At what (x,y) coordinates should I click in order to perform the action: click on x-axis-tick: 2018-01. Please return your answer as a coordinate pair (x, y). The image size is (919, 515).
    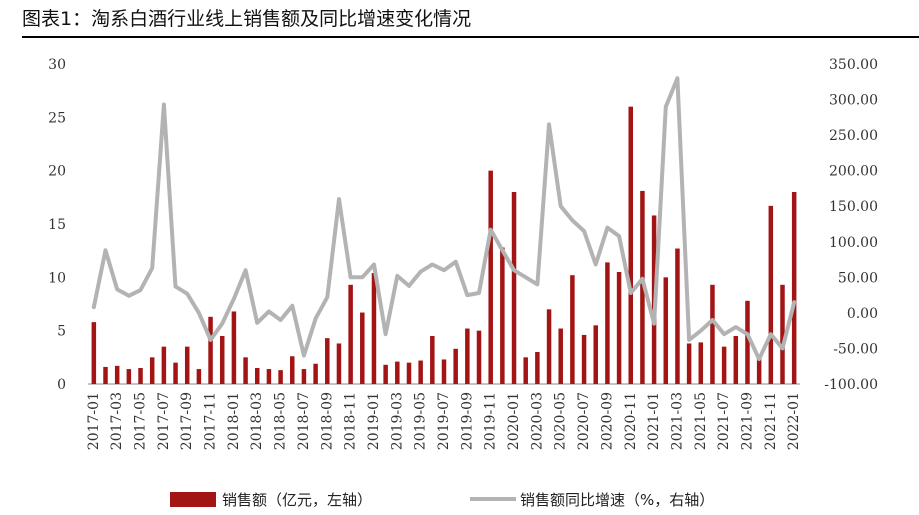
    Looking at the image, I should click on (234, 421).